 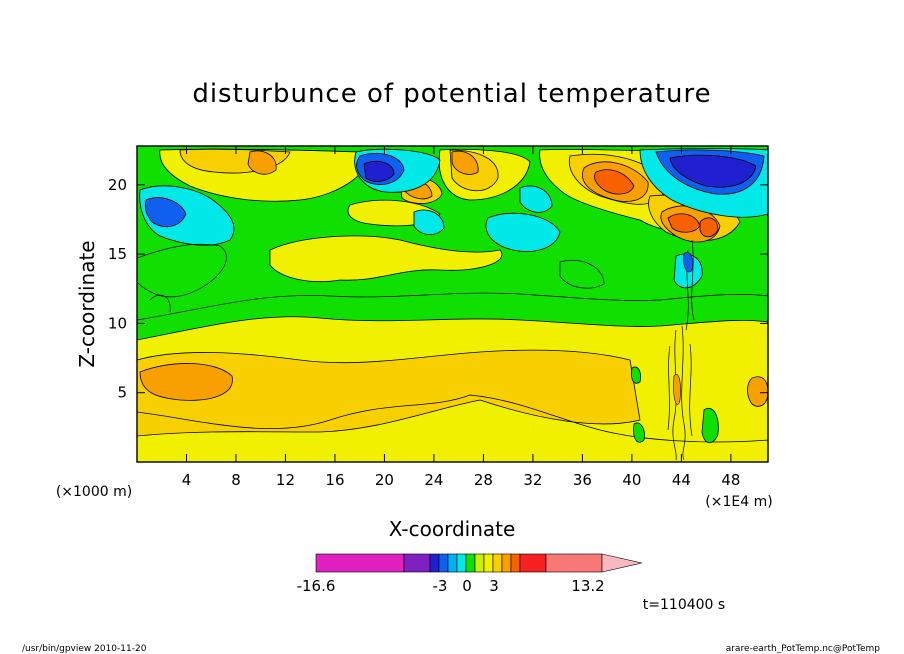 I want to click on time-label: t=110400 s, so click(x=684, y=605).